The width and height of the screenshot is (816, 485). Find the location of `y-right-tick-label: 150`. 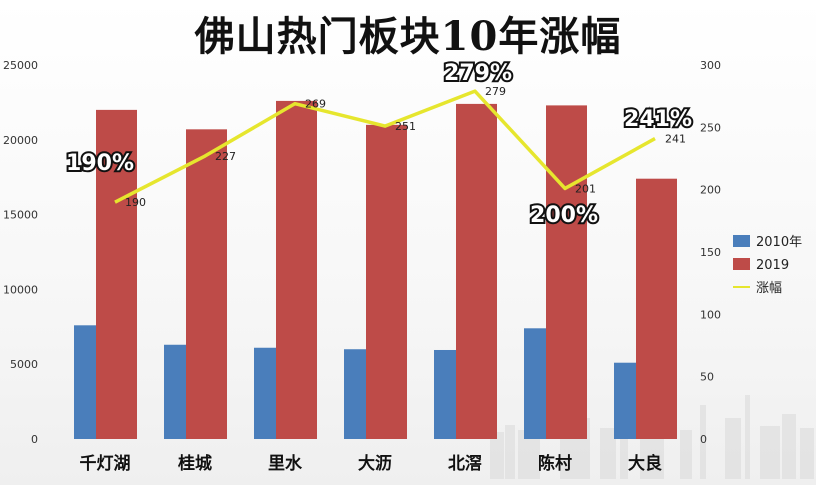

y-right-tick-label: 150 is located at coordinates (710, 252).